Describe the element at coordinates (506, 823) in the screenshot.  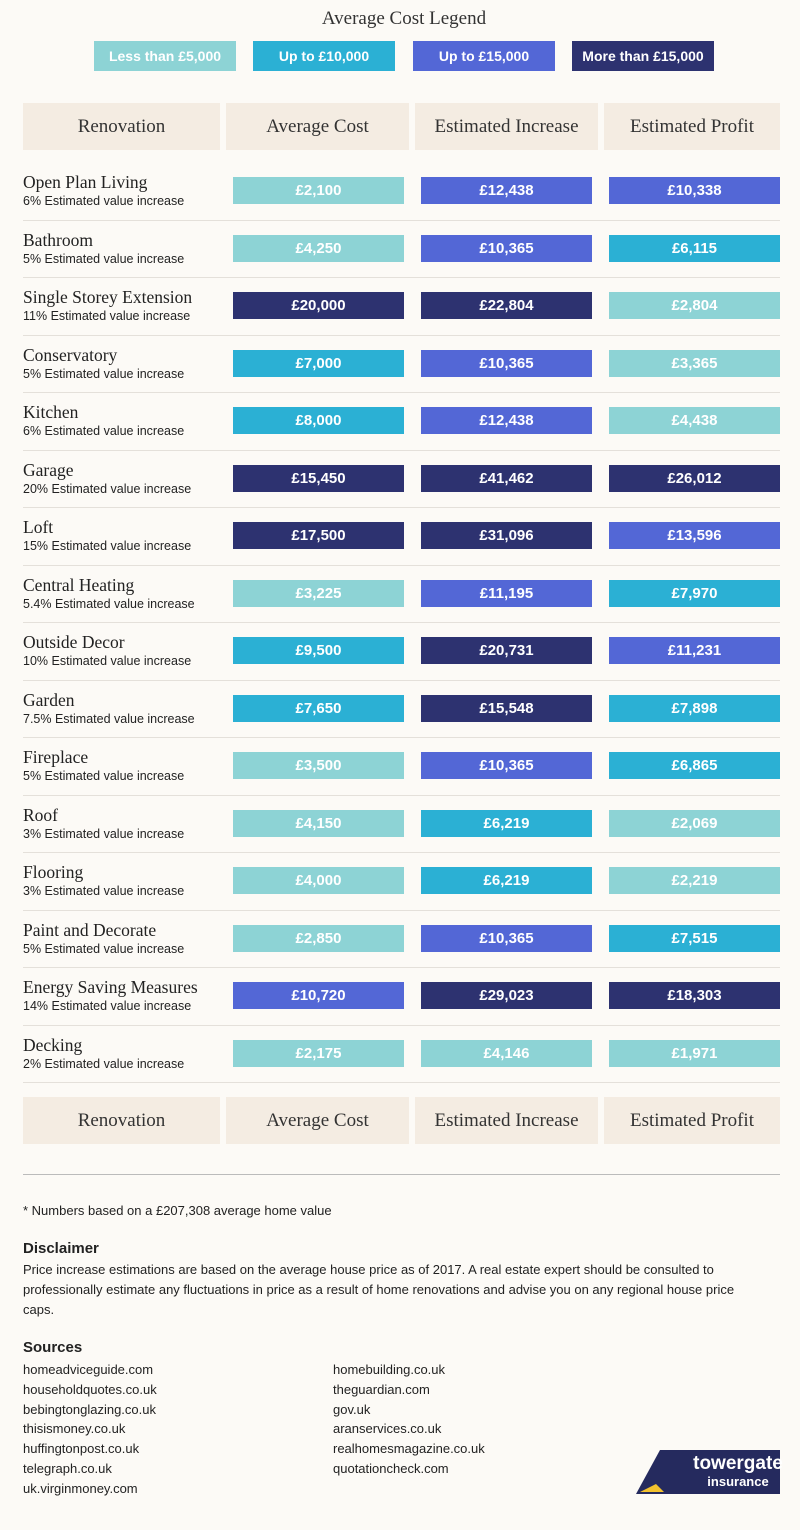
I see `value-cell: £6,219` at that location.